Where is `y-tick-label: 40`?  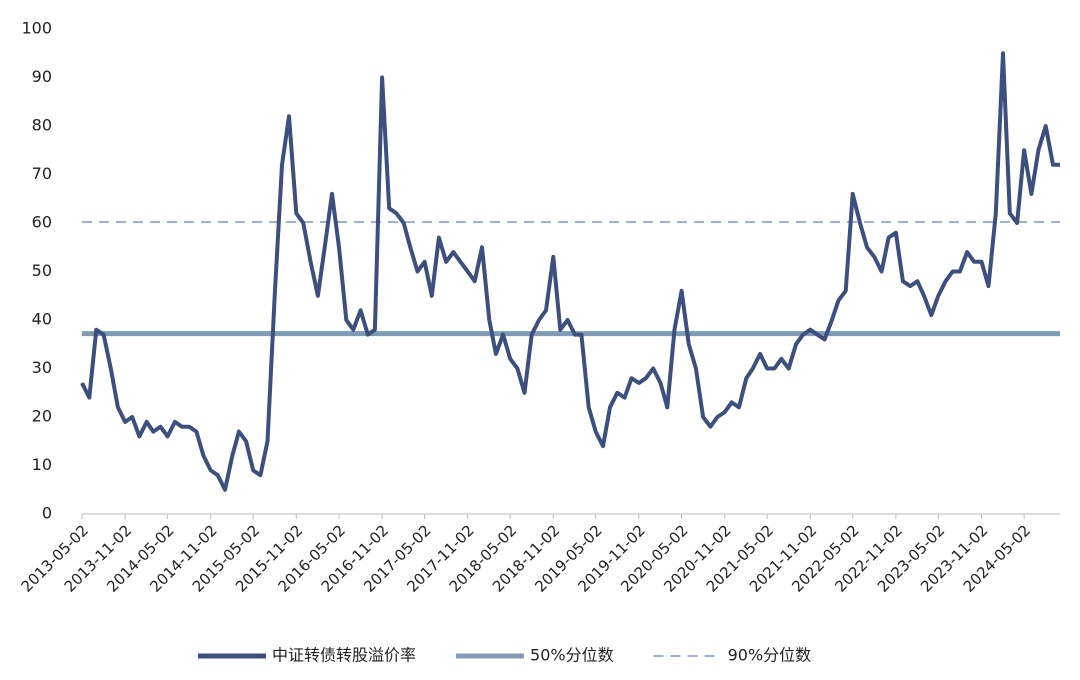
y-tick-label: 40 is located at coordinates (42, 319).